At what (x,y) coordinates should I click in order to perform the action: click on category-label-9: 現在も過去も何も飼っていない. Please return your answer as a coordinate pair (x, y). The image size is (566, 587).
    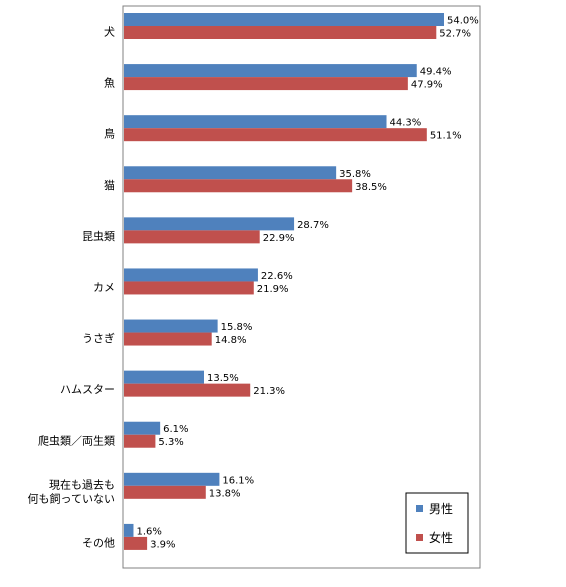
    Looking at the image, I should click on (71, 491).